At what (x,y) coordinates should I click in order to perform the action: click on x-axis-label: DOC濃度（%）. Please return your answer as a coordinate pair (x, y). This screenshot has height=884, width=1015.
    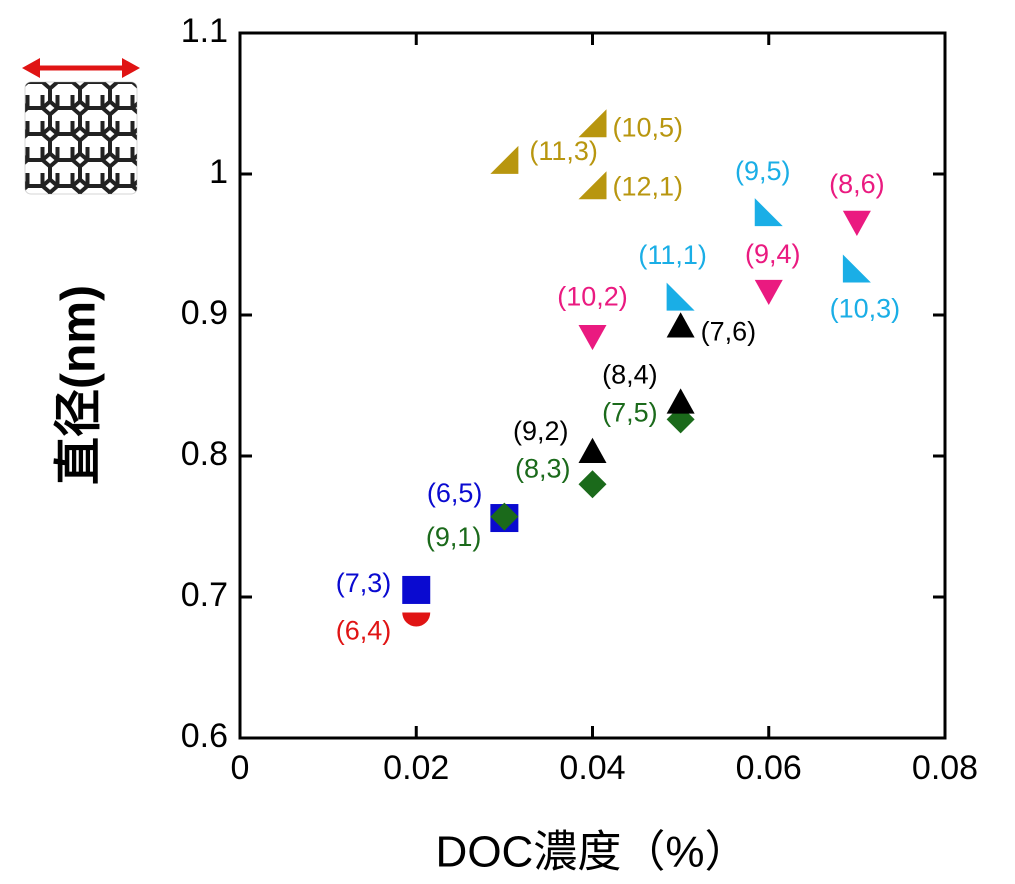
    Looking at the image, I should click on (592, 852).